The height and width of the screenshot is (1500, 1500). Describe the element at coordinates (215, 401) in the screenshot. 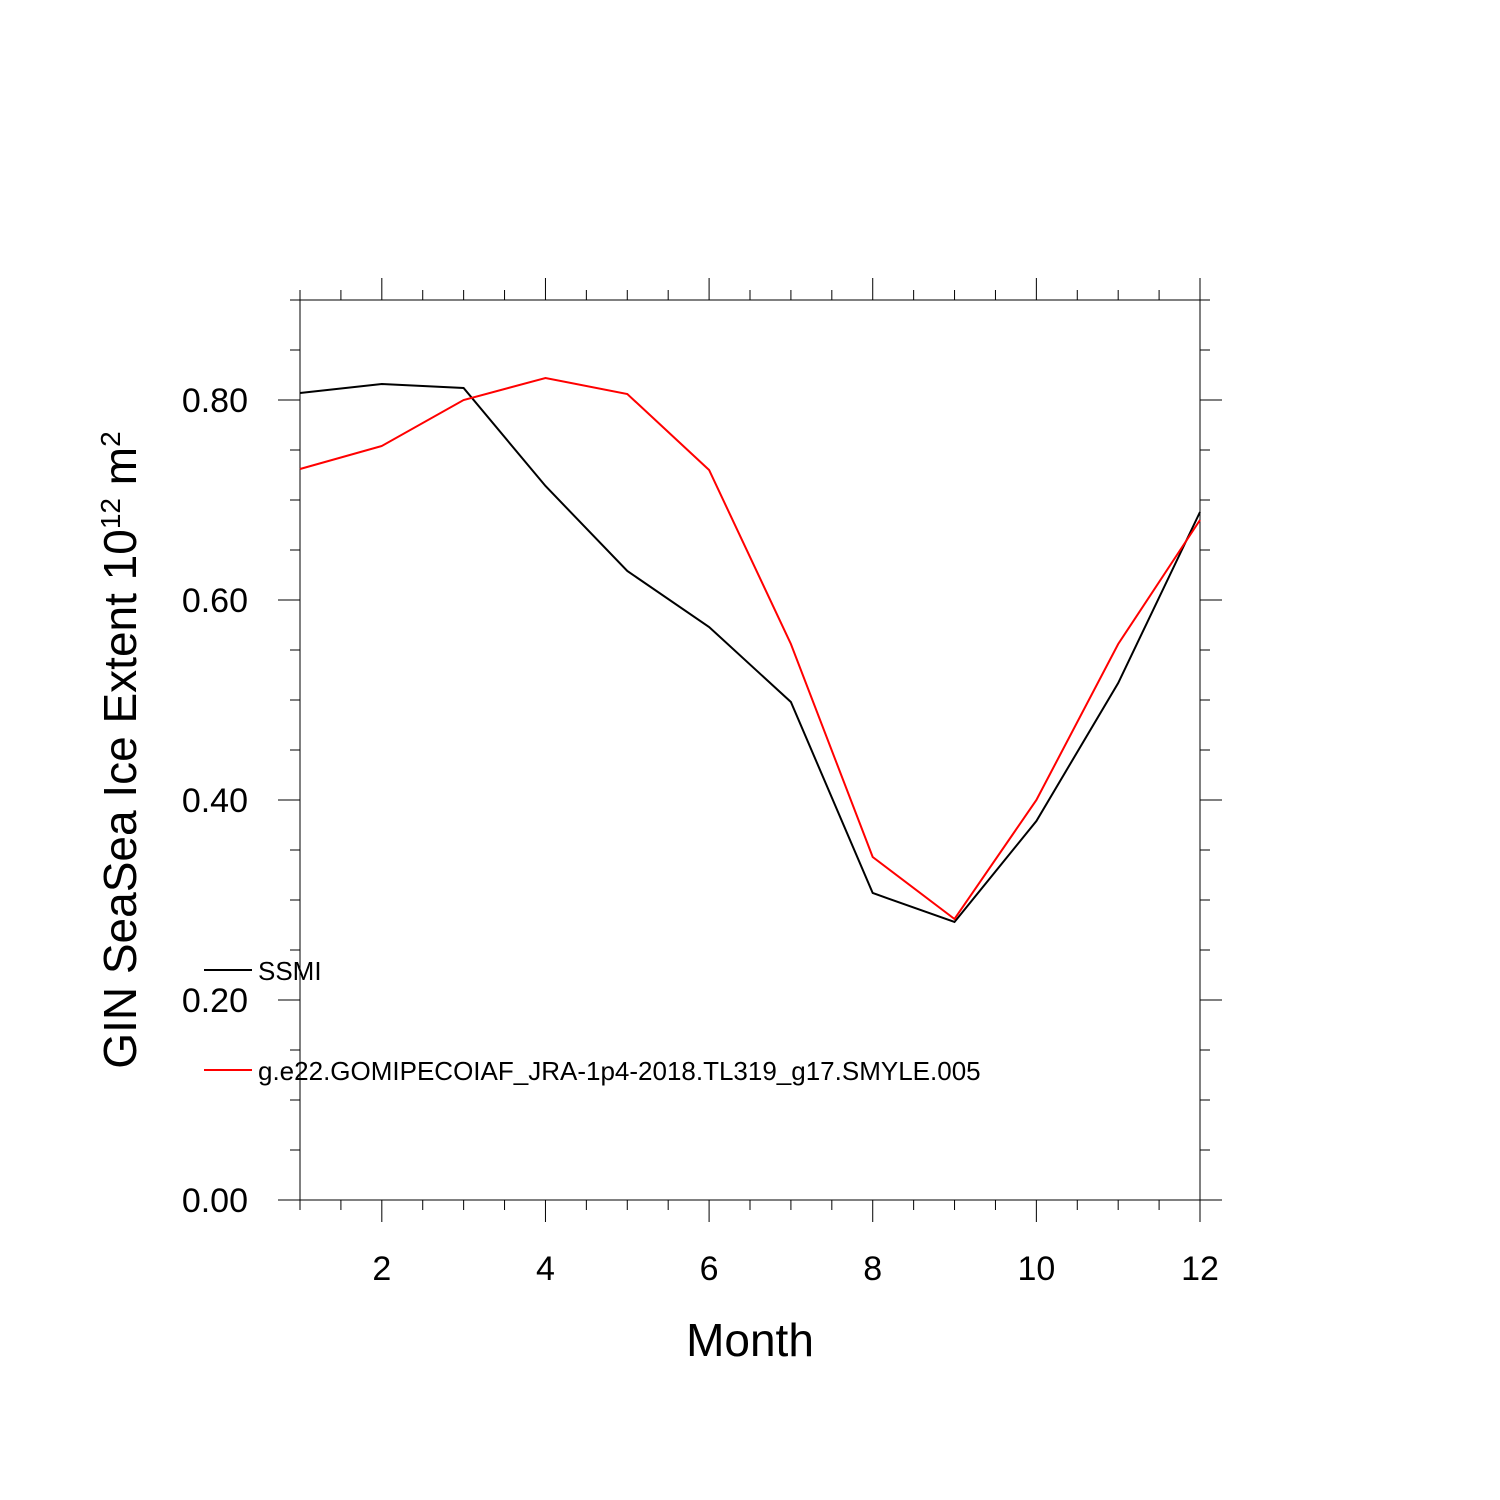

I see `y-tick-label: 0.80` at that location.